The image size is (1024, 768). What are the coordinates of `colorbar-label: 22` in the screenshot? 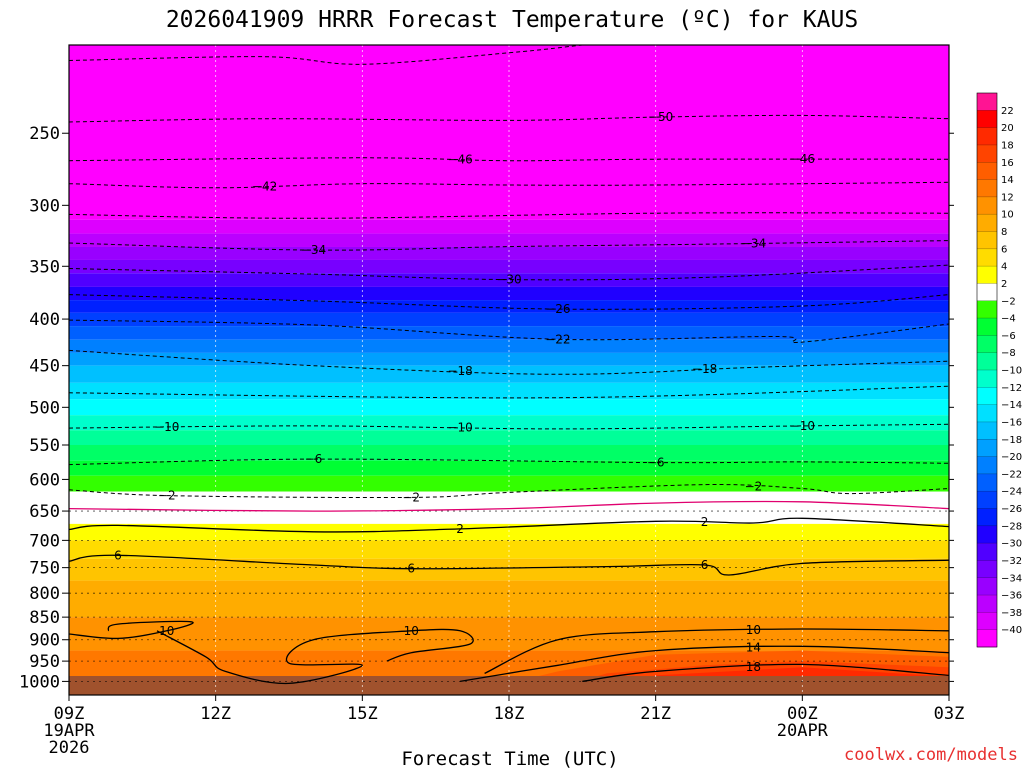 It's located at (1007, 111).